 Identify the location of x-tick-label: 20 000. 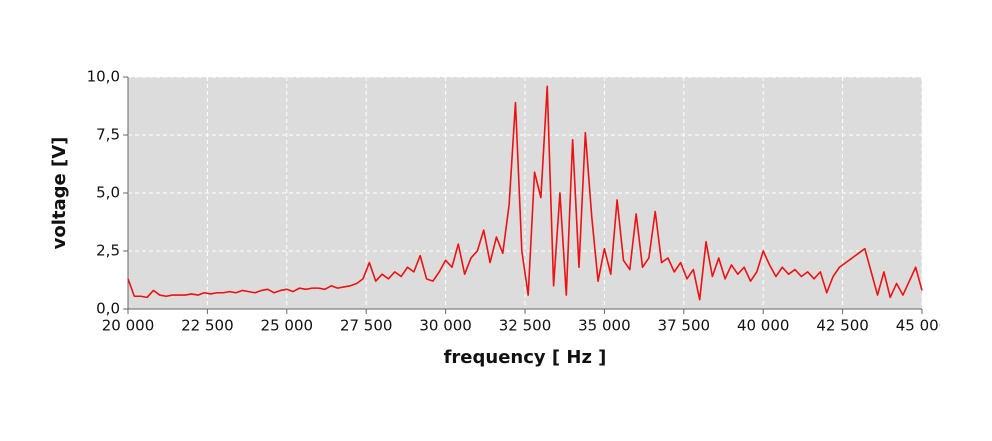
(128, 326).